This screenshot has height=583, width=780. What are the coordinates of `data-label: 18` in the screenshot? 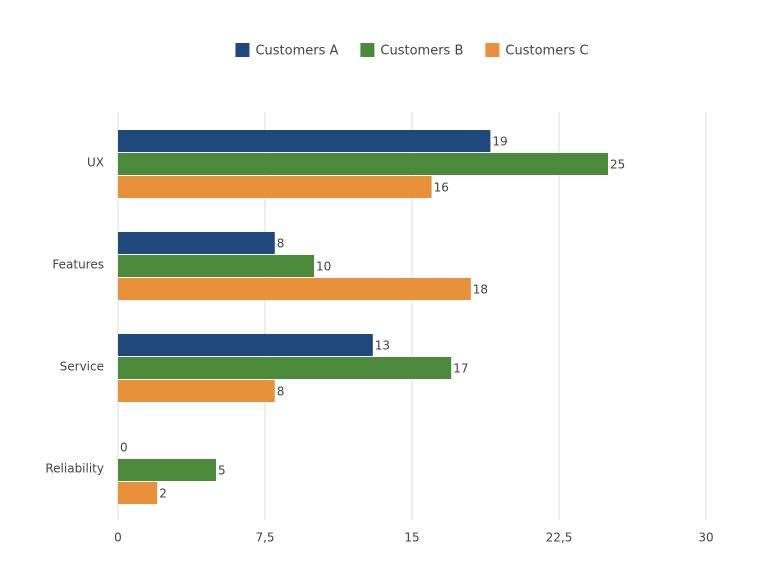 It's located at (480, 290).